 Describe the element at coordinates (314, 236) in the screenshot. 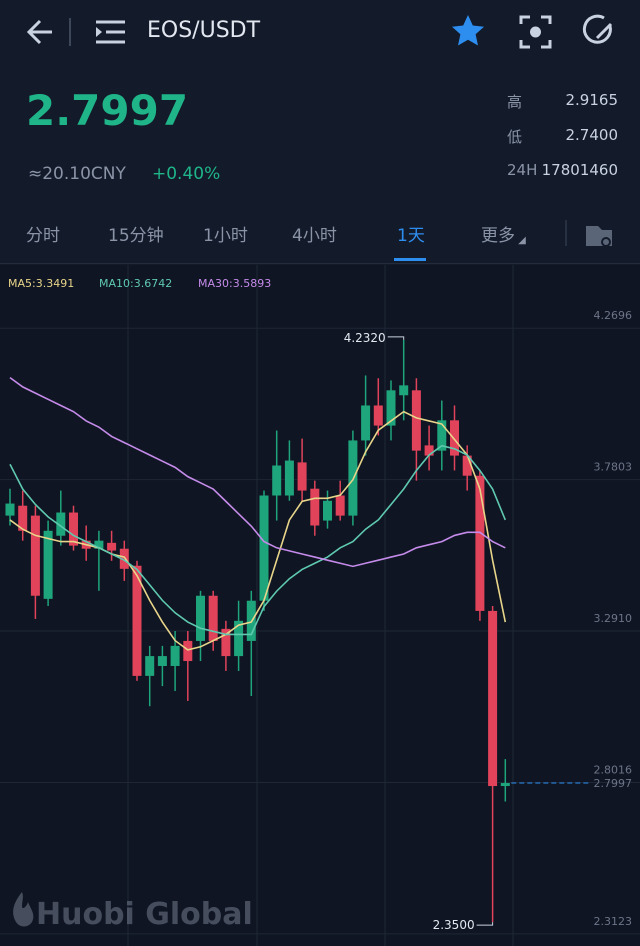

I see `period-tab: 4小时` at that location.